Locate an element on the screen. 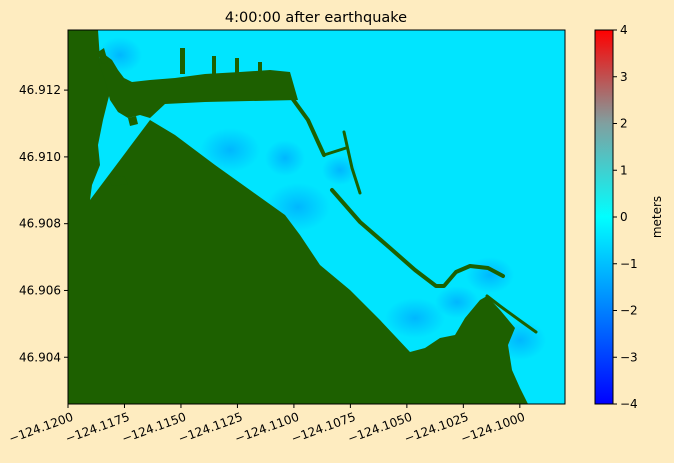 This screenshot has height=463, width=674. colorbar-tick-label: −1 is located at coordinates (629, 264).